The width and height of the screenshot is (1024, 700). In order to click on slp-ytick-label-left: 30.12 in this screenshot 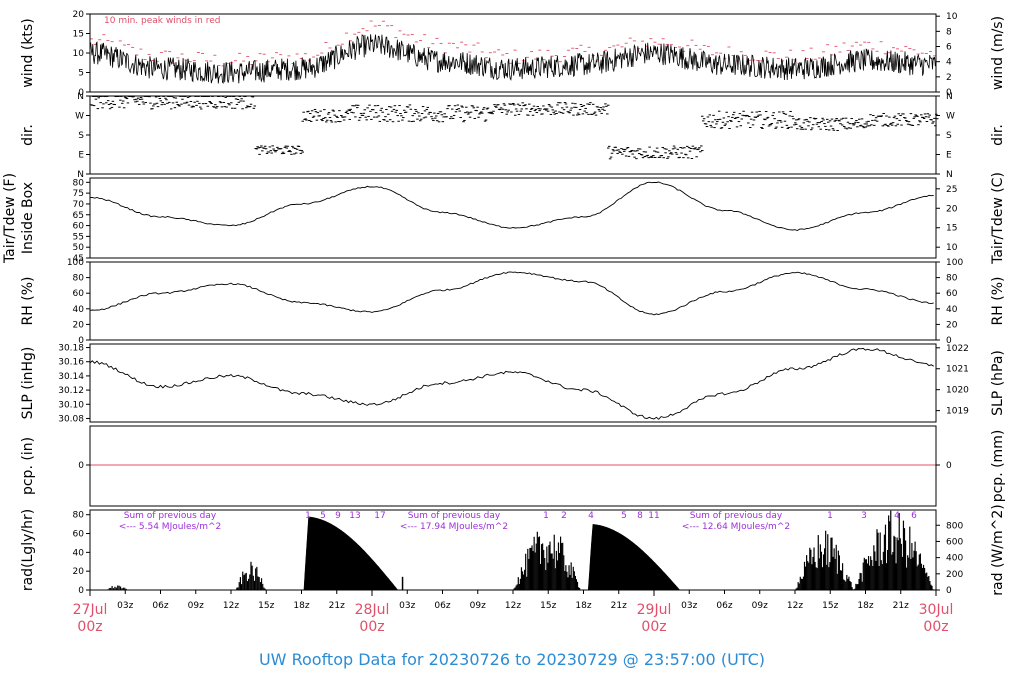, I will do `click(71, 391)`.